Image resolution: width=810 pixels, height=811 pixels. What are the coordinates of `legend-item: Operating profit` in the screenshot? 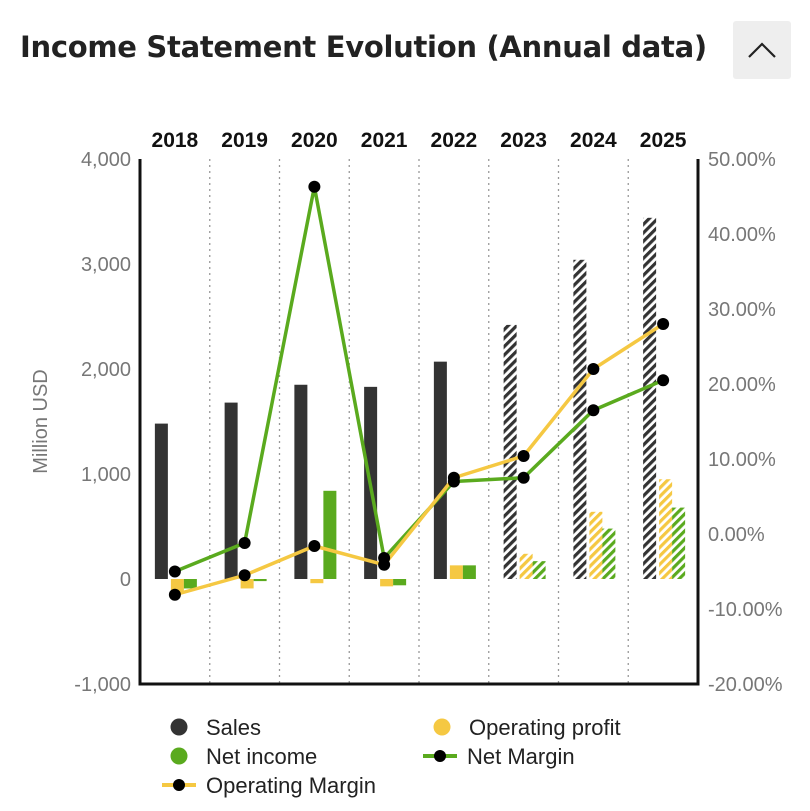 It's located at (527, 727).